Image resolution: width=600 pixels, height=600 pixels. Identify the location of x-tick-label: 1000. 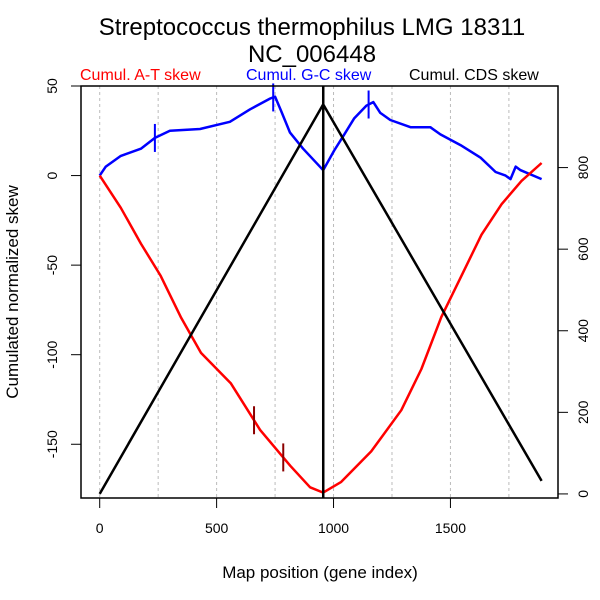
(333, 528).